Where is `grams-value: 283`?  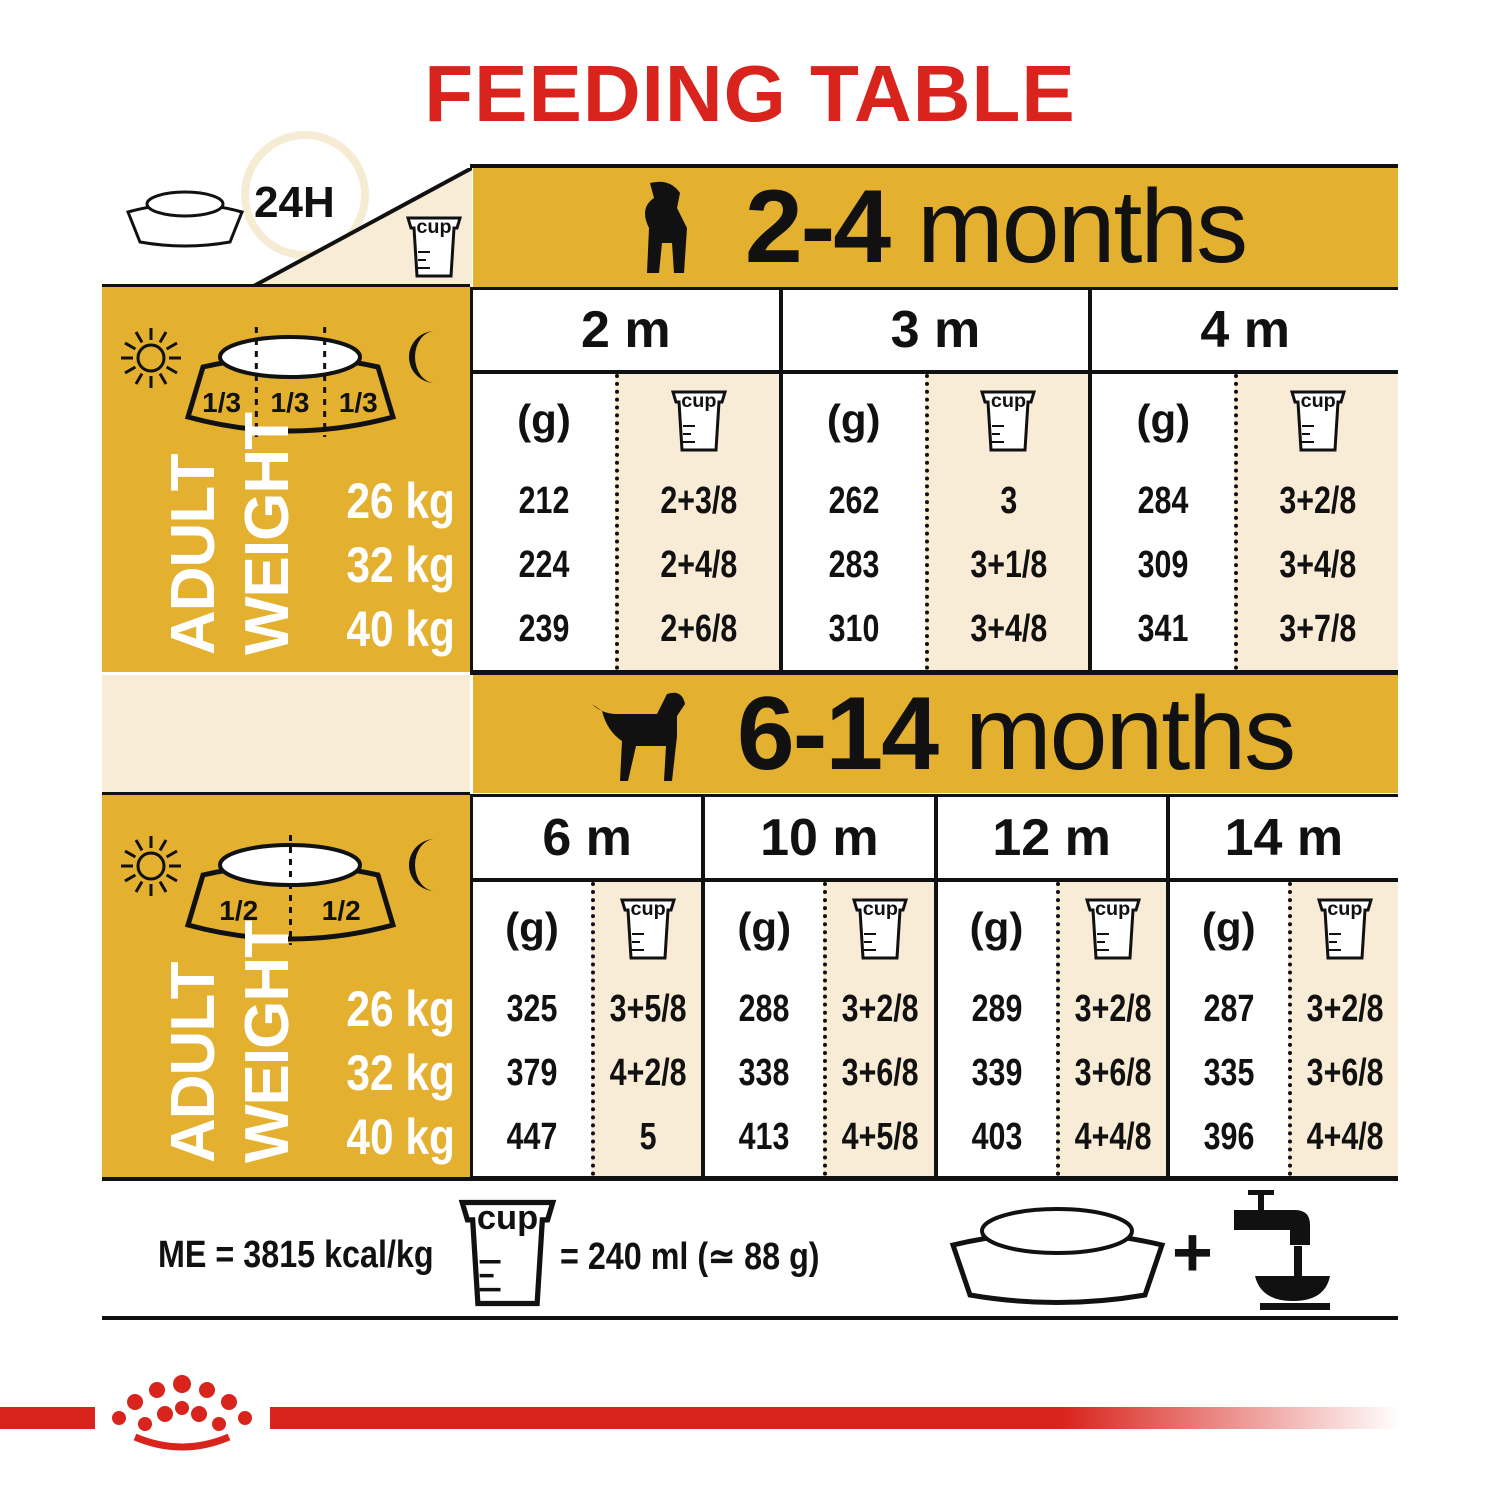 grams-value: 283 is located at coordinates (854, 565).